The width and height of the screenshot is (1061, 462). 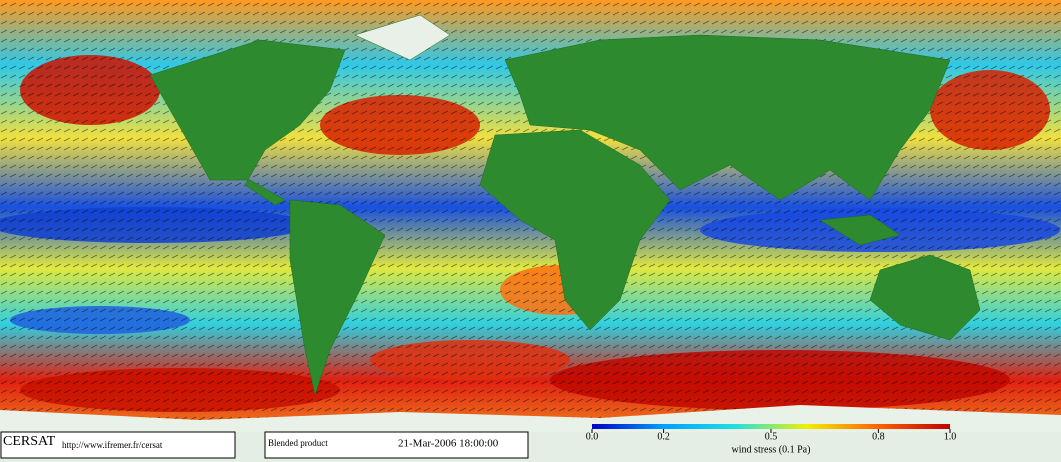 I want to click on product: Blended product, so click(x=298, y=443).